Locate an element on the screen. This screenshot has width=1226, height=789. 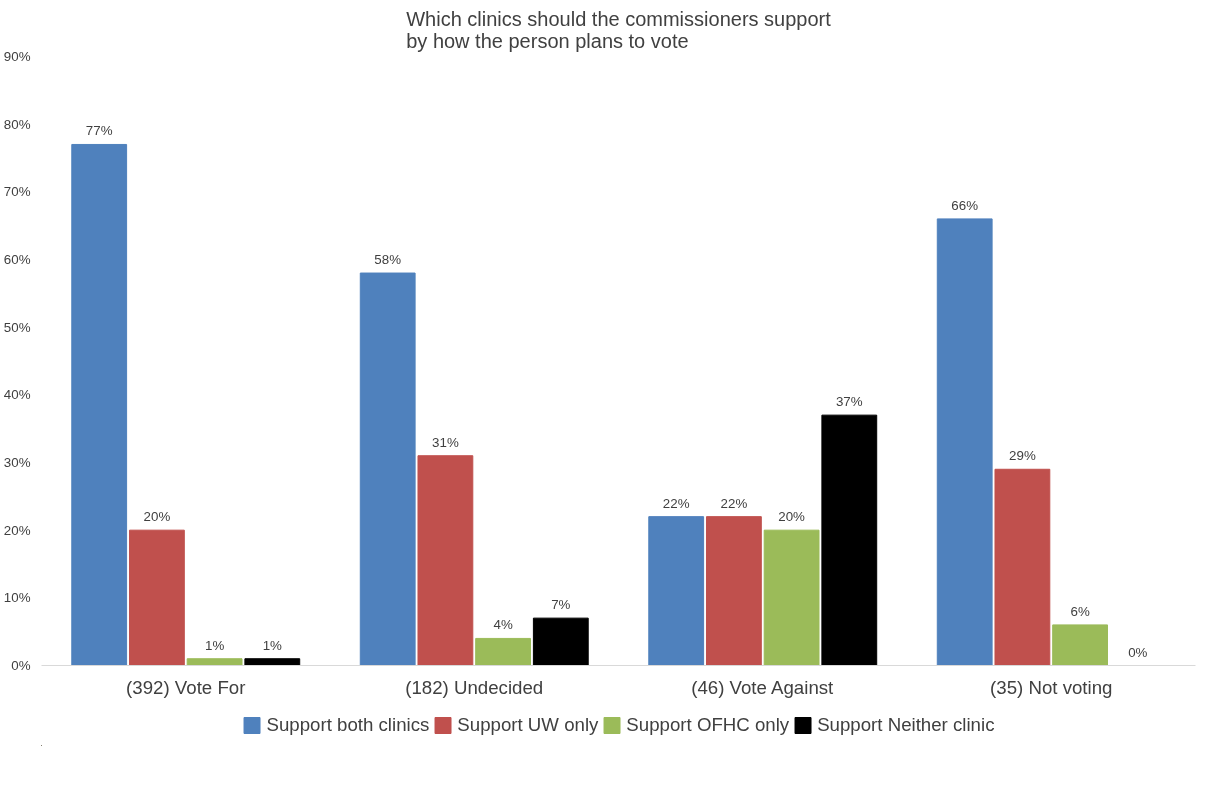
y-tick-label: 0% is located at coordinates (21, 665).